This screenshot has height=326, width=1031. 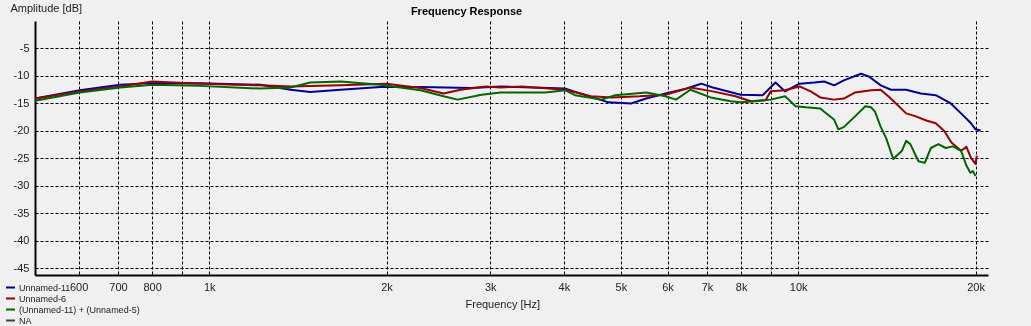 What do you see at coordinates (21, 102) in the screenshot?
I see `y-tick-label: -15` at bounding box center [21, 102].